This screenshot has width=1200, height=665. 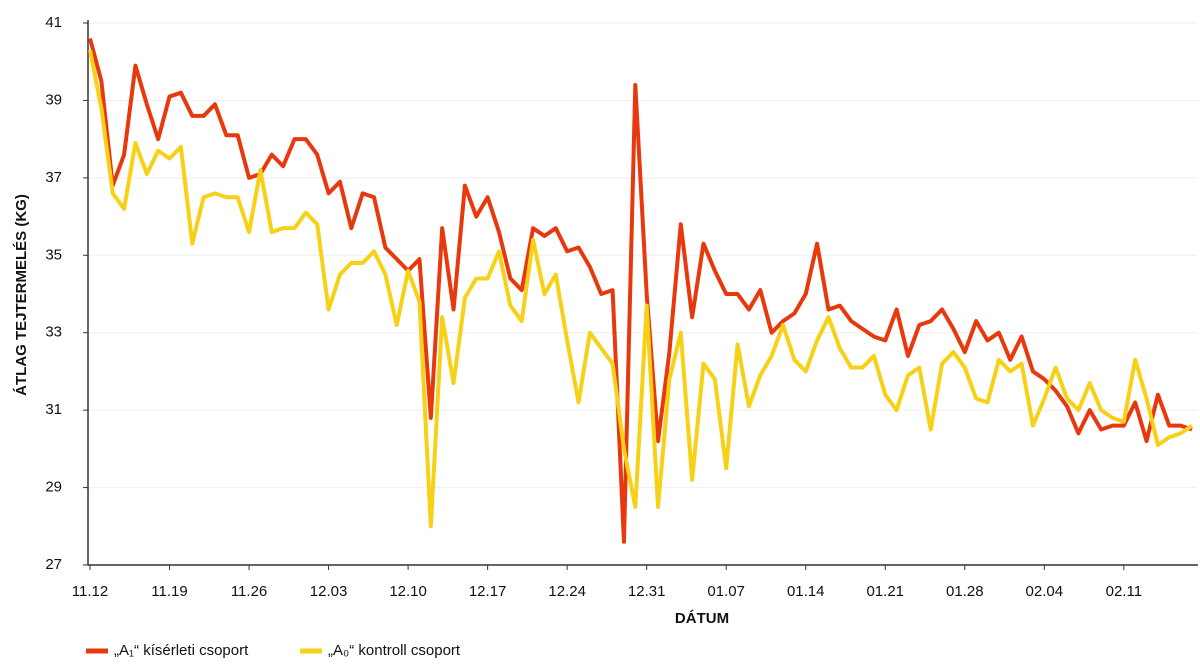 I want to click on x-tick-label: 02.11, so click(x=1124, y=591).